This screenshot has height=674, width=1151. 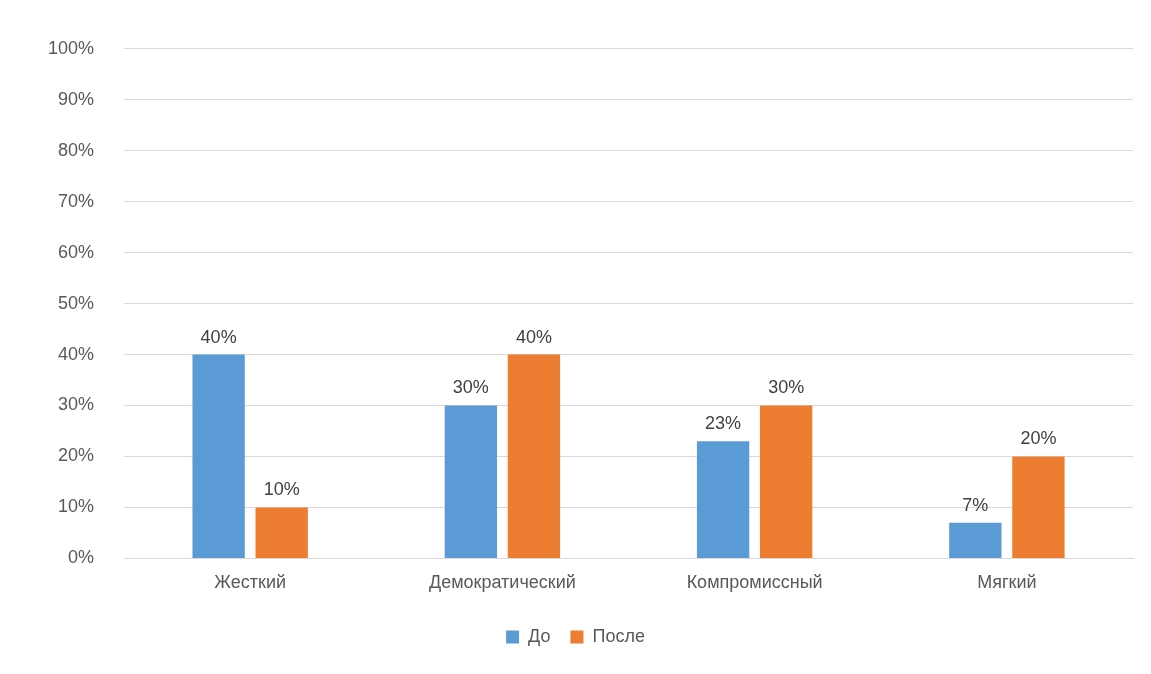 What do you see at coordinates (76, 455) in the screenshot?
I see `y-tick-label: 20%` at bounding box center [76, 455].